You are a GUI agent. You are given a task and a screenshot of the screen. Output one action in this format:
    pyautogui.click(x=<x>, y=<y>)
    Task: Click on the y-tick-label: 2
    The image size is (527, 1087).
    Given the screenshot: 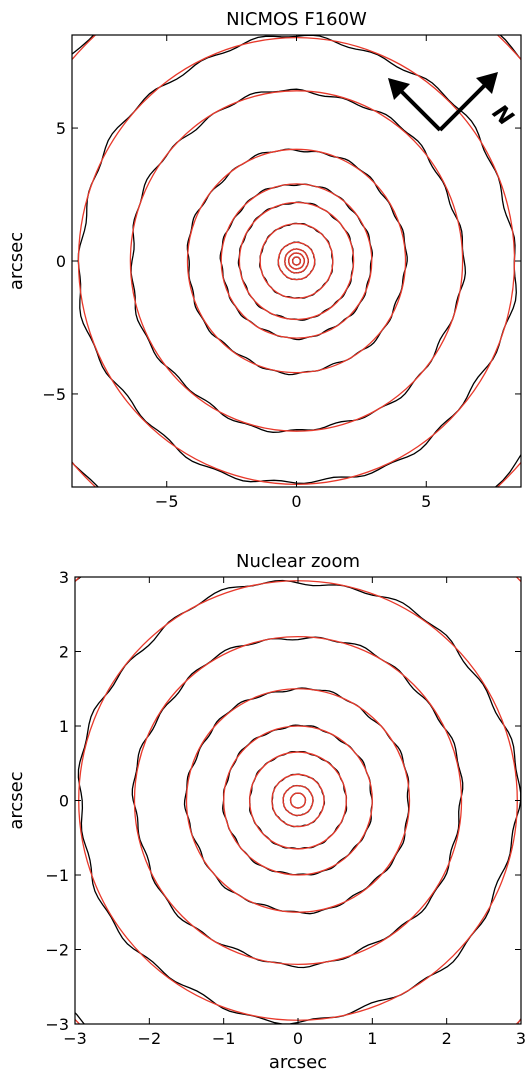 What is the action you would take?
    pyautogui.click(x=64, y=652)
    